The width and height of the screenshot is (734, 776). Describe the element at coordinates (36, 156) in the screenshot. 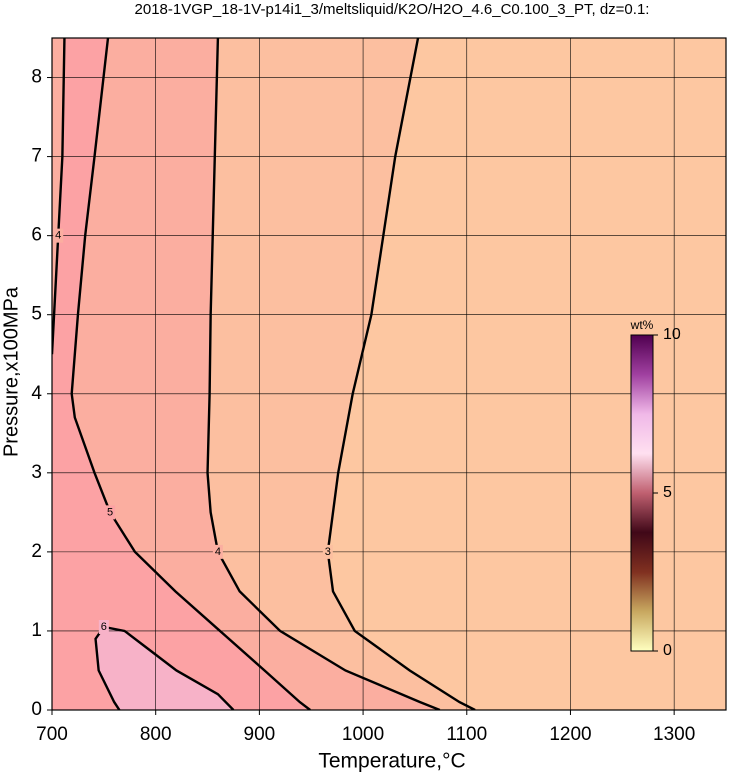

I see `y-tick-label: 7` at that location.